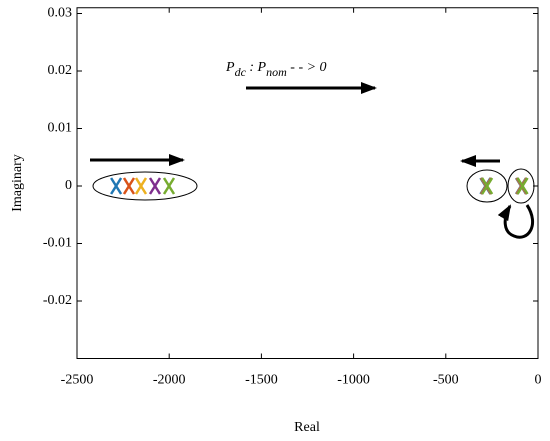  Describe the element at coordinates (256, 67) in the screenshot. I see `annotation-part: : P` at that location.